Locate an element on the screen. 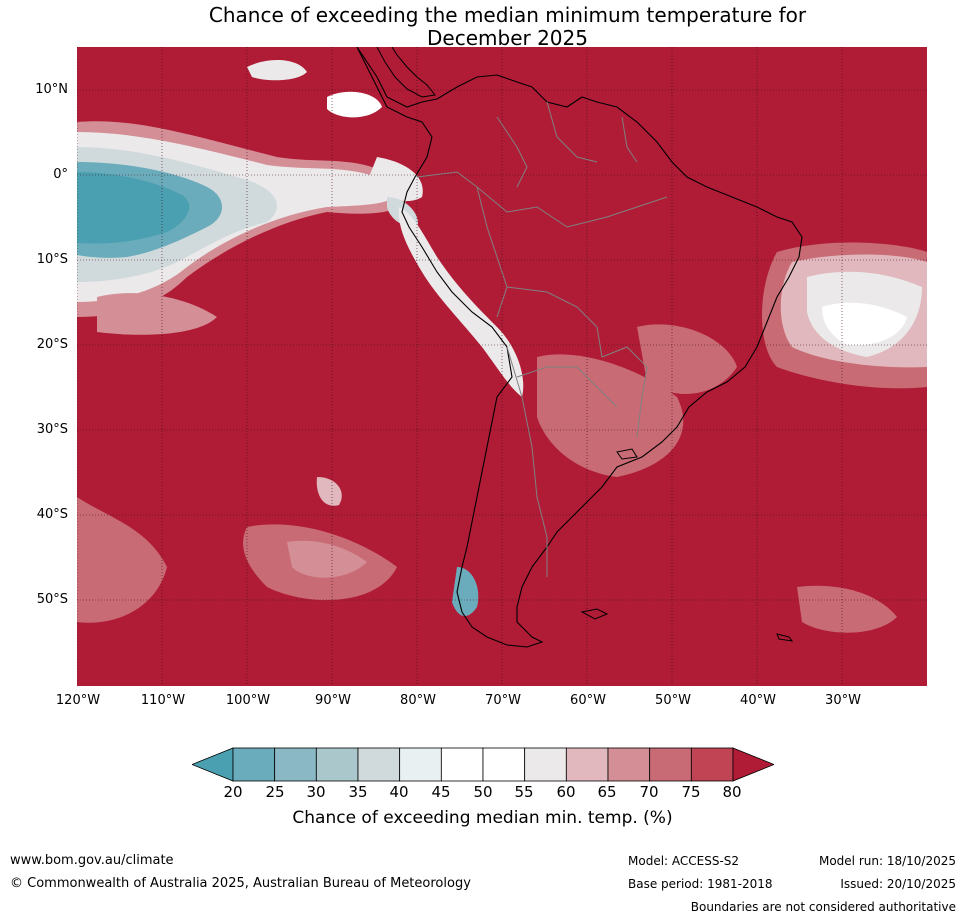  footer-base-period: Base period: 1981-2018 is located at coordinates (700, 884).